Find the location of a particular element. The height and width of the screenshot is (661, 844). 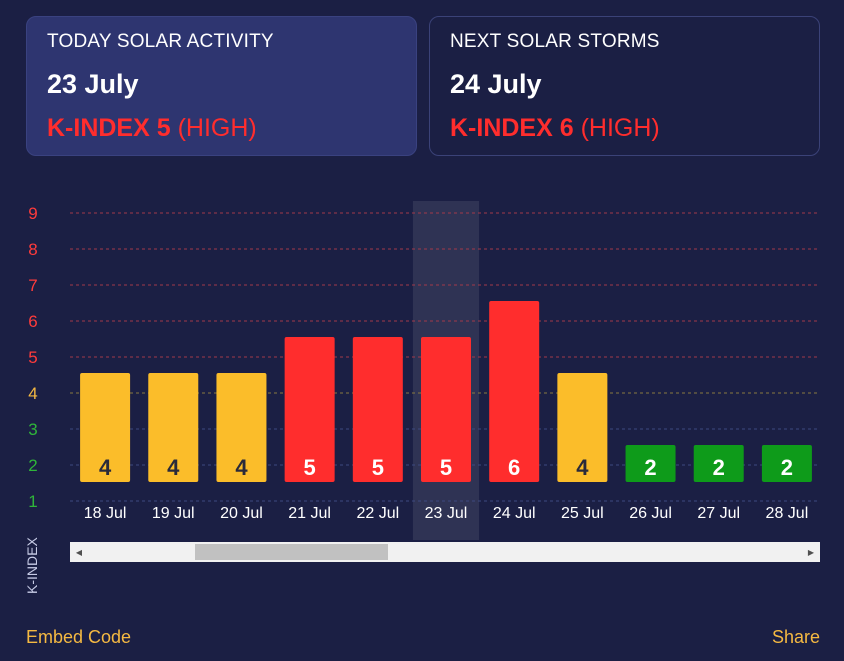

bar-22-jul is located at coordinates (377, 409).